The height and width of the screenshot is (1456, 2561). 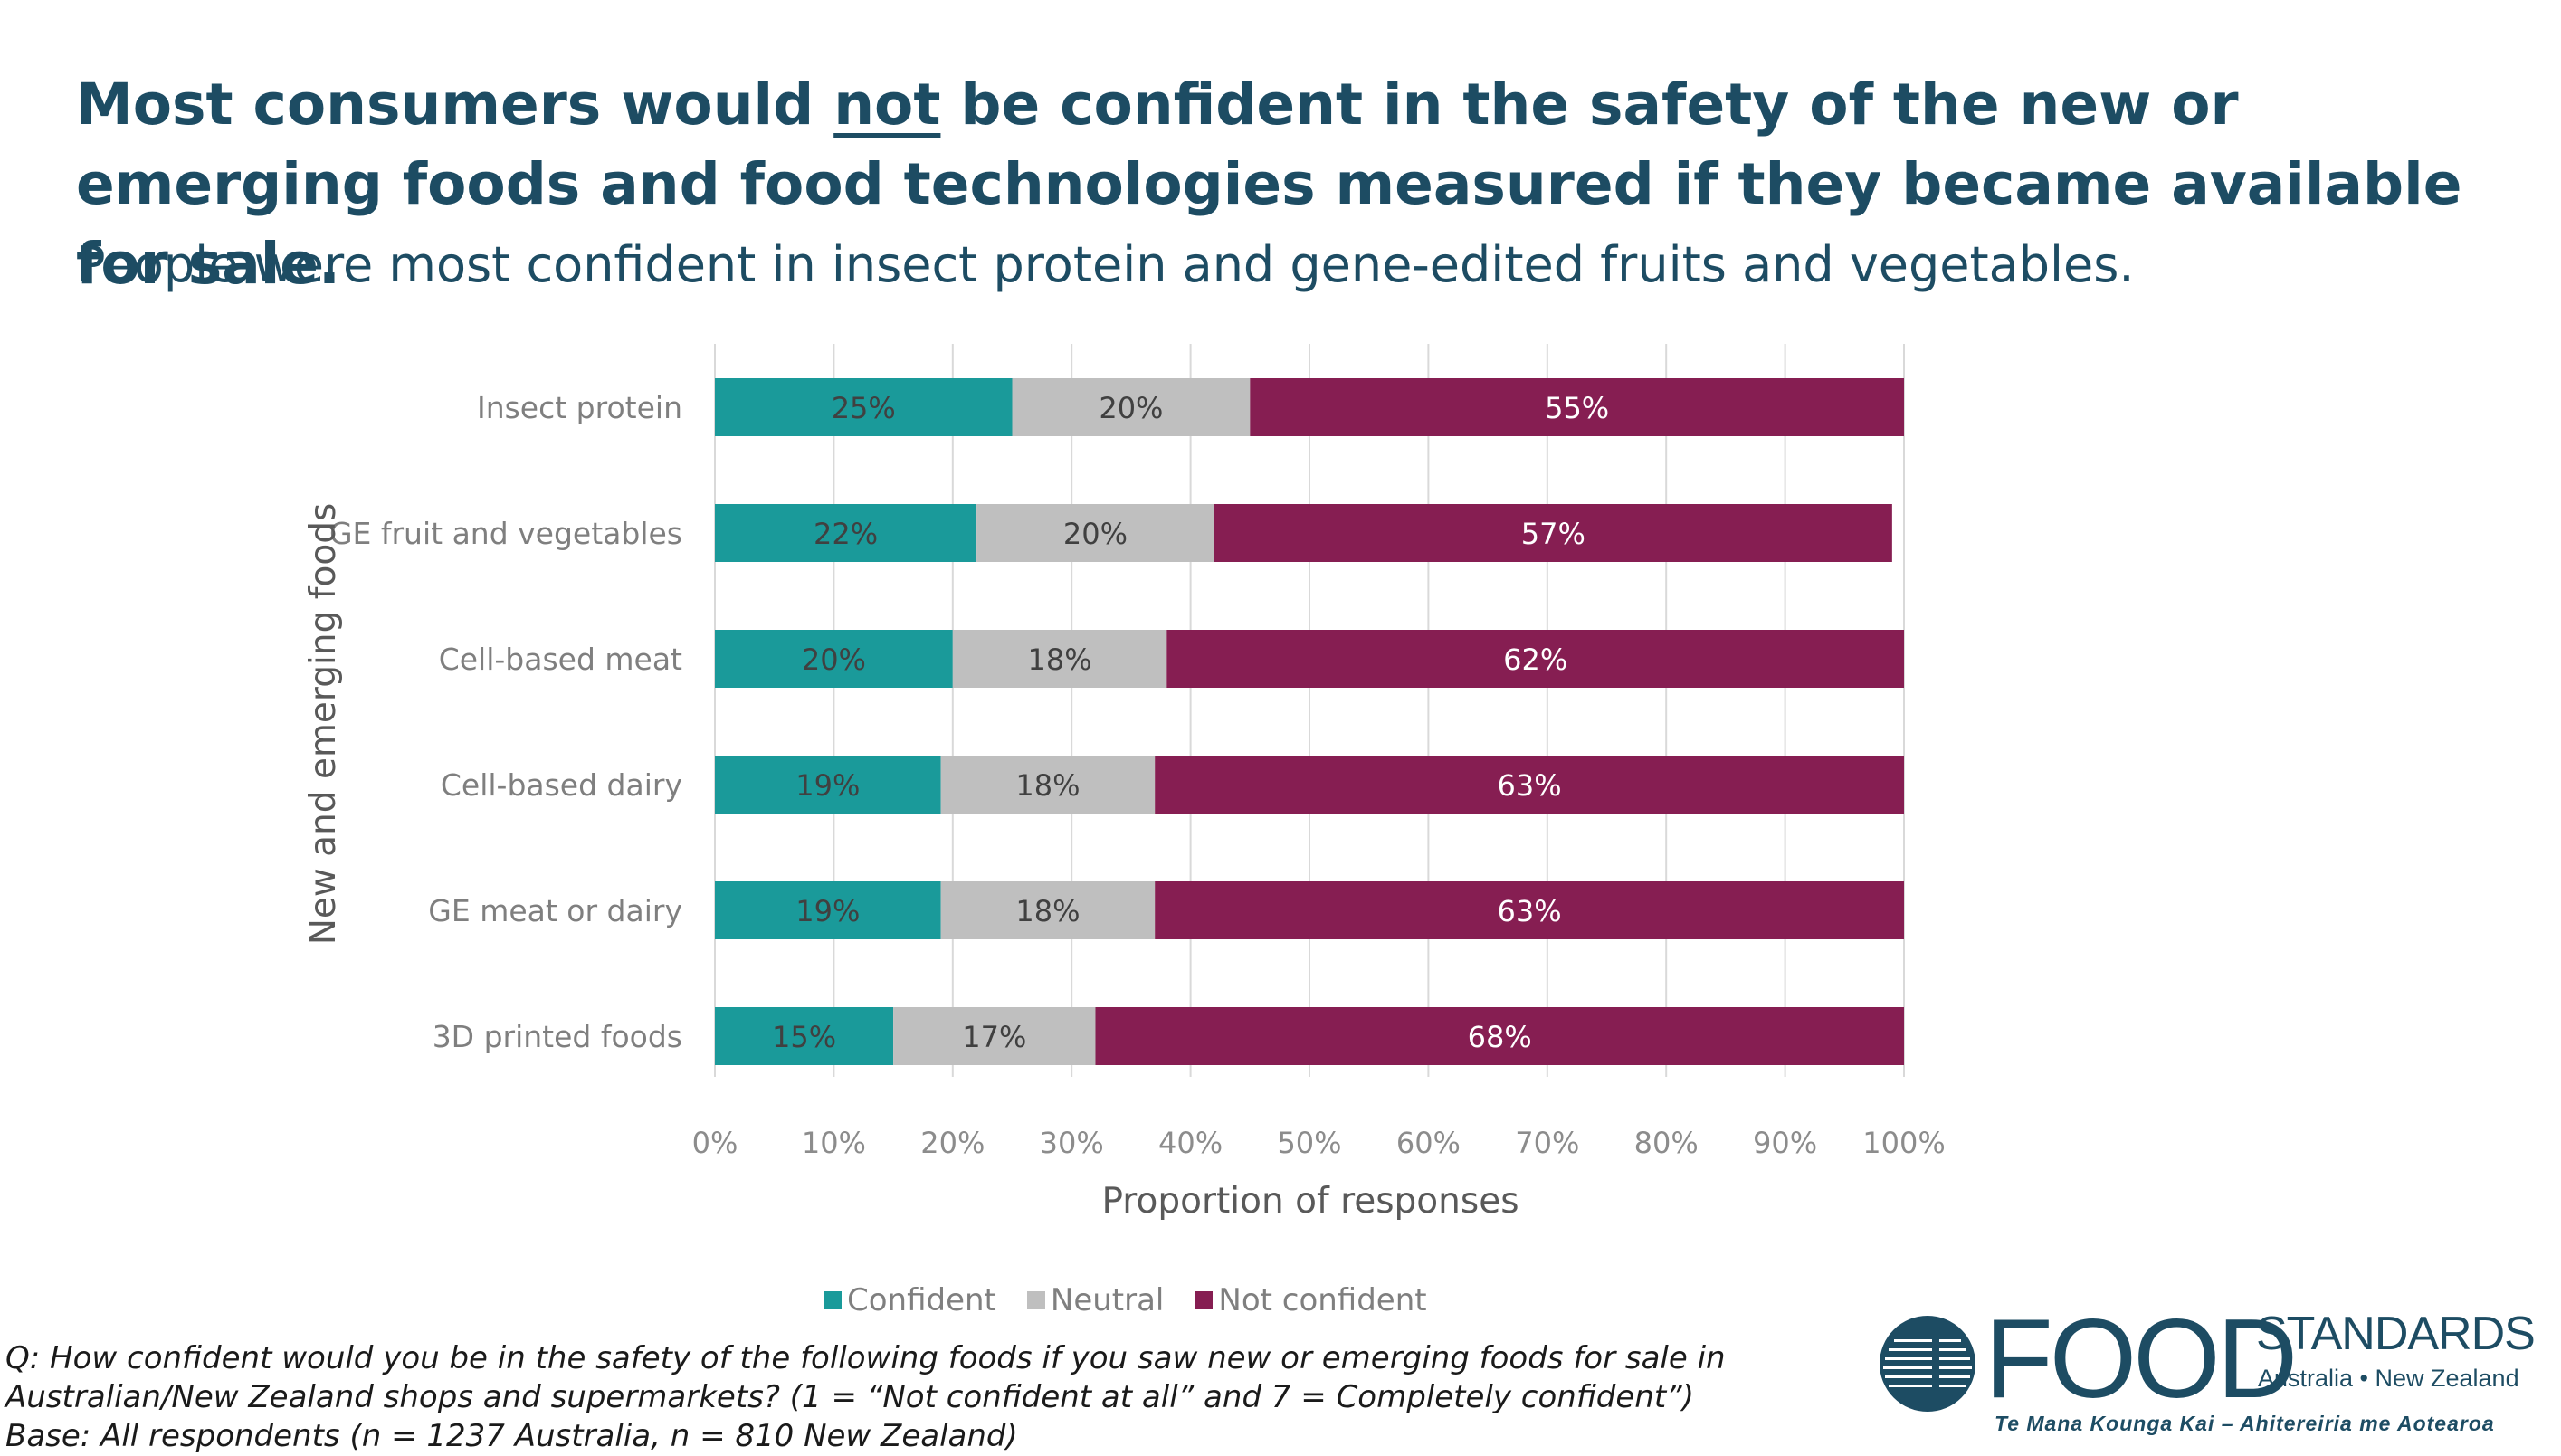 I want to click on chart-legend: Confident Neutral Not confident, so click(x=1125, y=1301).